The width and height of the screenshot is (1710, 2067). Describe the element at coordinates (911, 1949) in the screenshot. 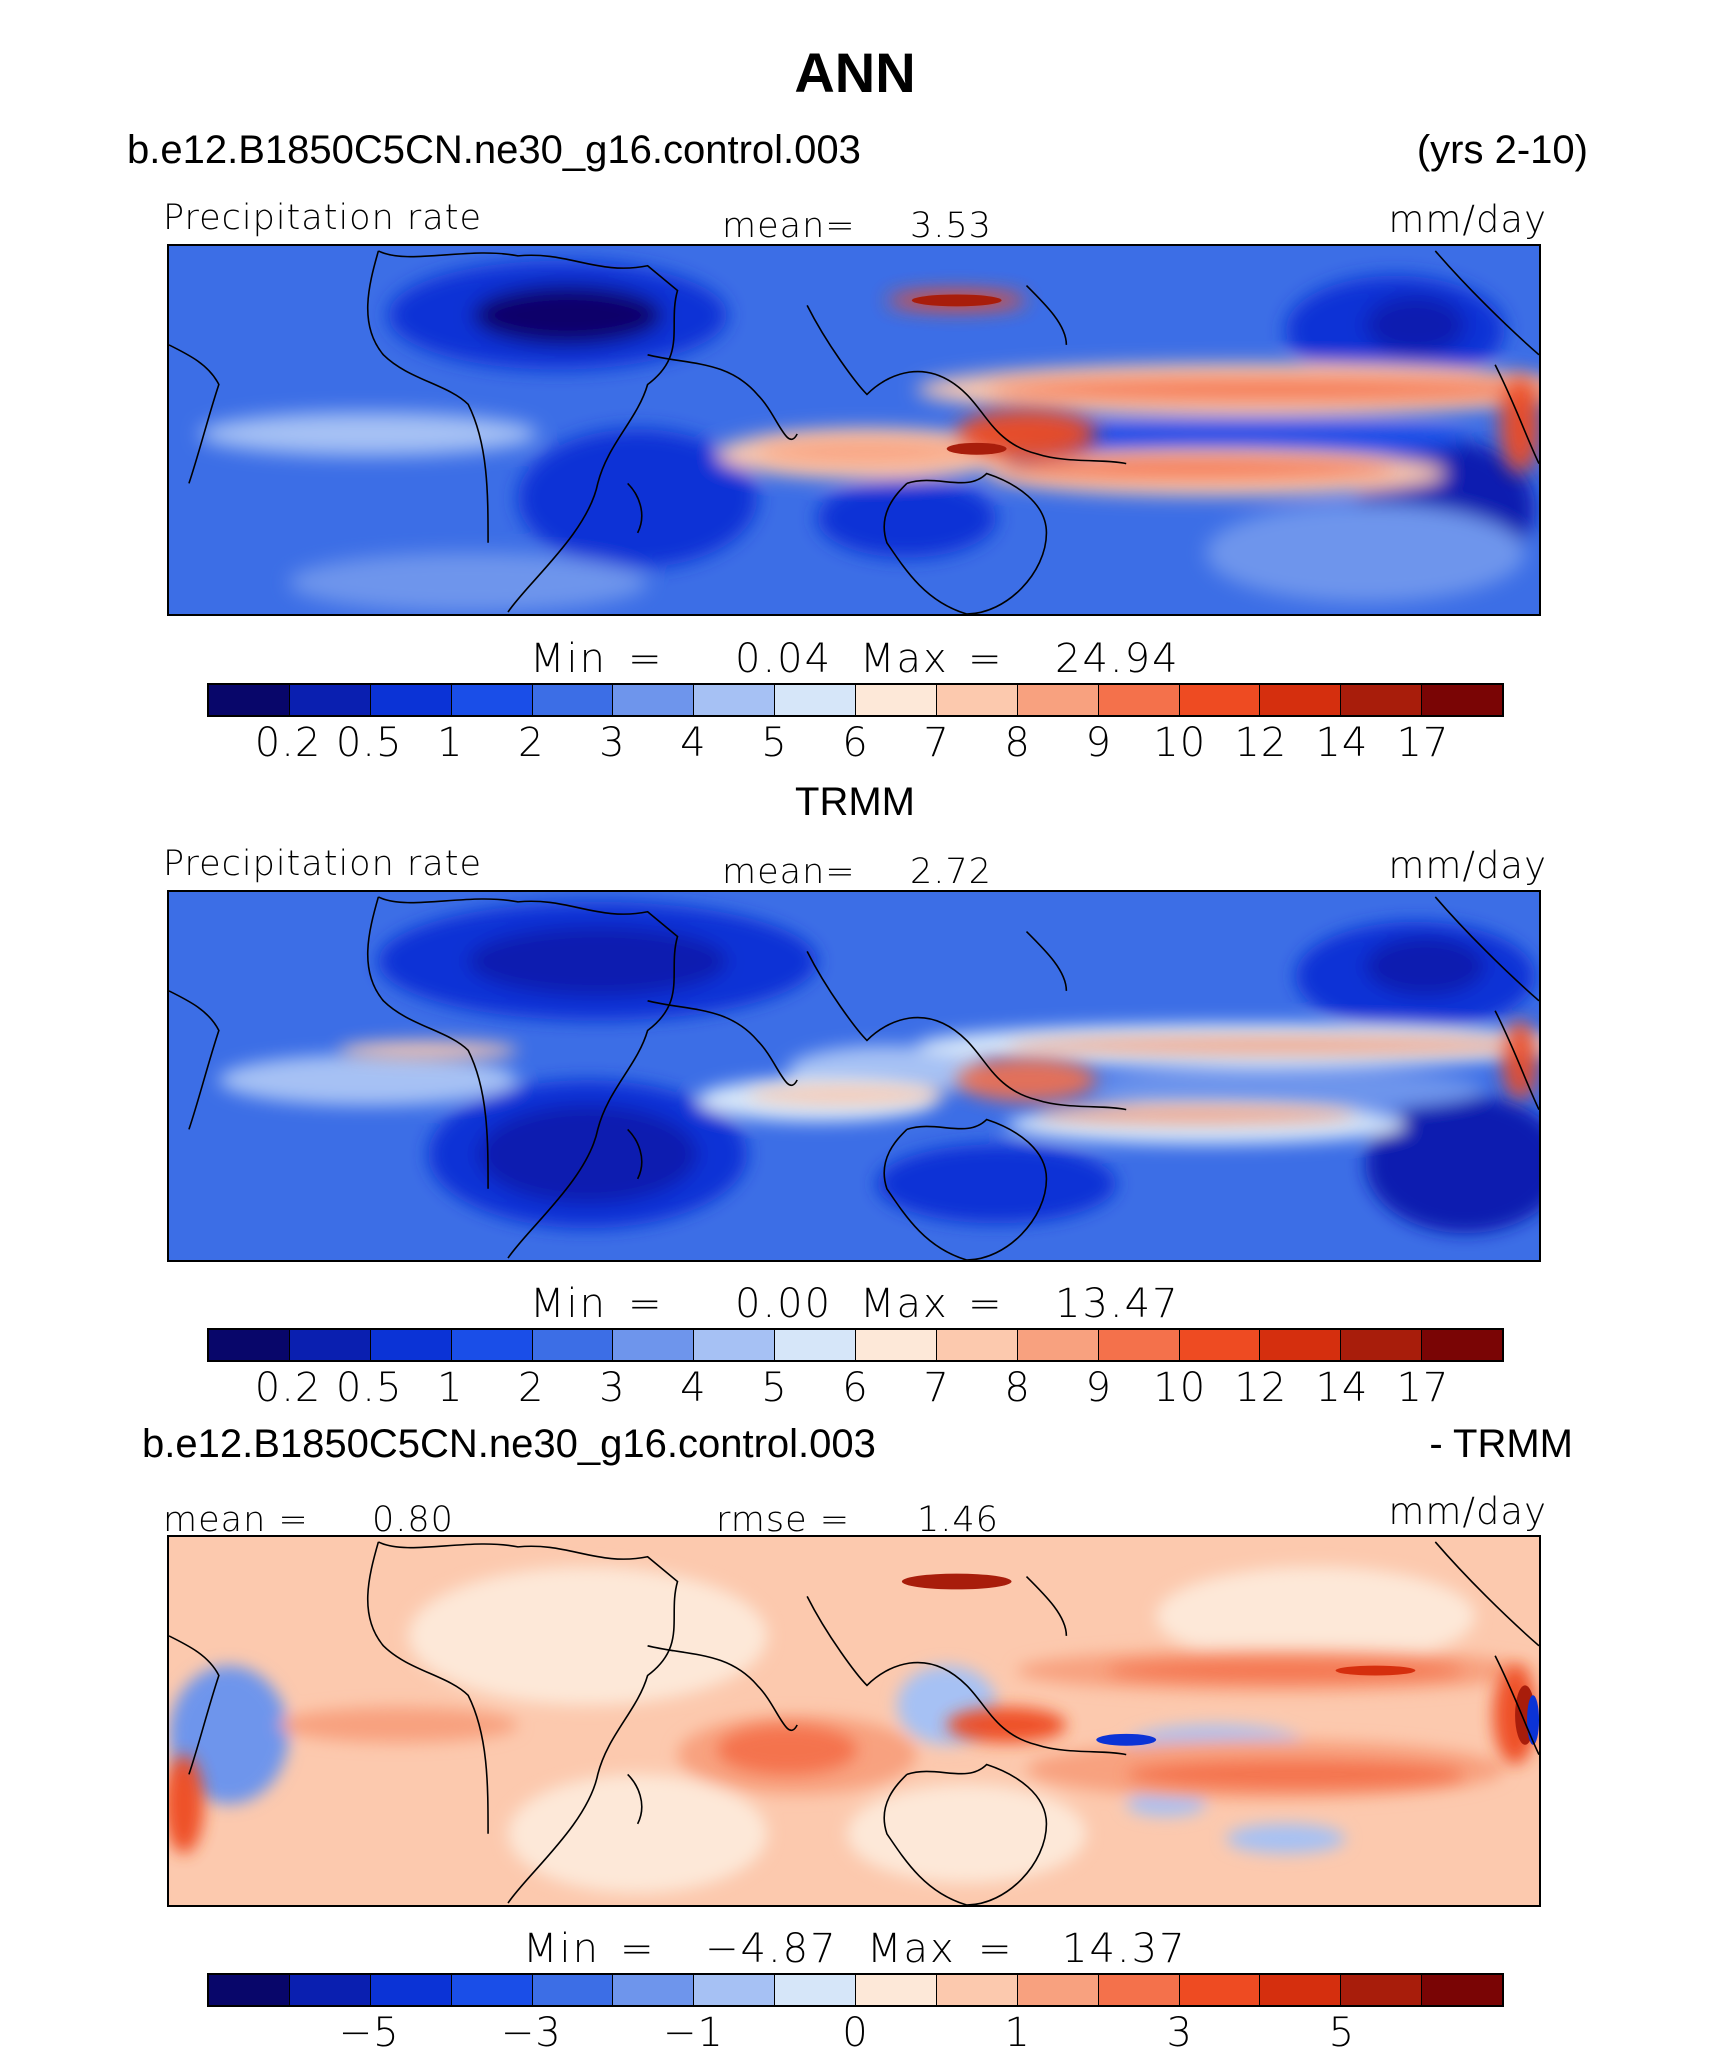

I see `panel3-max-label: Max` at that location.